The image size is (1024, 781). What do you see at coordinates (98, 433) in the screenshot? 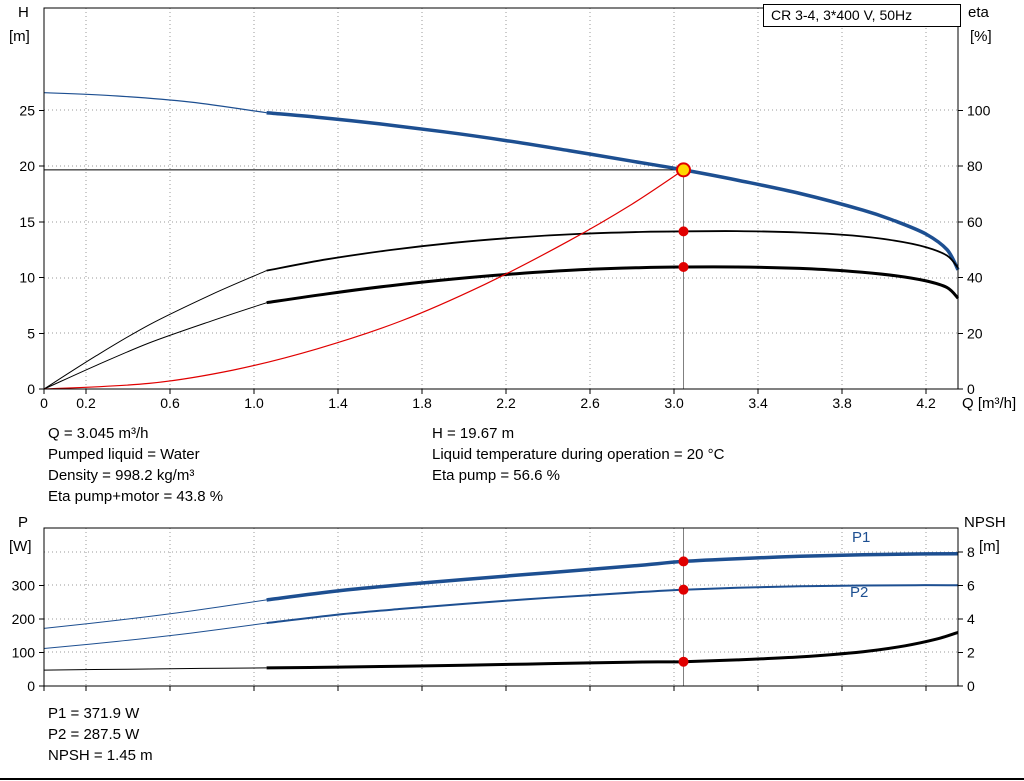
I see `info-flow: Q = 3.045 m³/h` at bounding box center [98, 433].